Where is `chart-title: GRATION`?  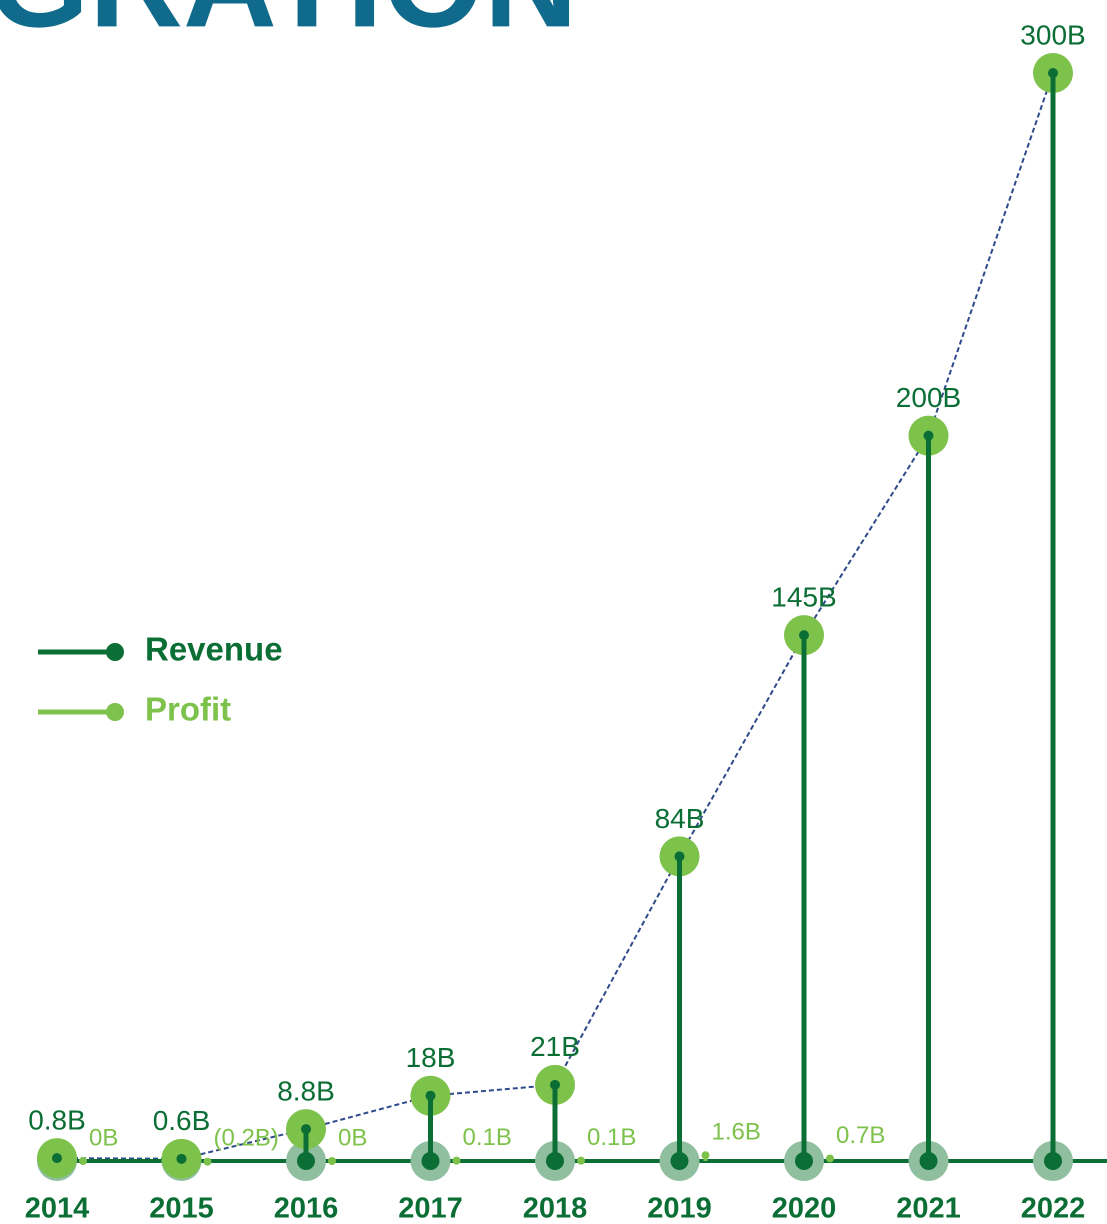
chart-title: GRATION is located at coordinates (289, 27).